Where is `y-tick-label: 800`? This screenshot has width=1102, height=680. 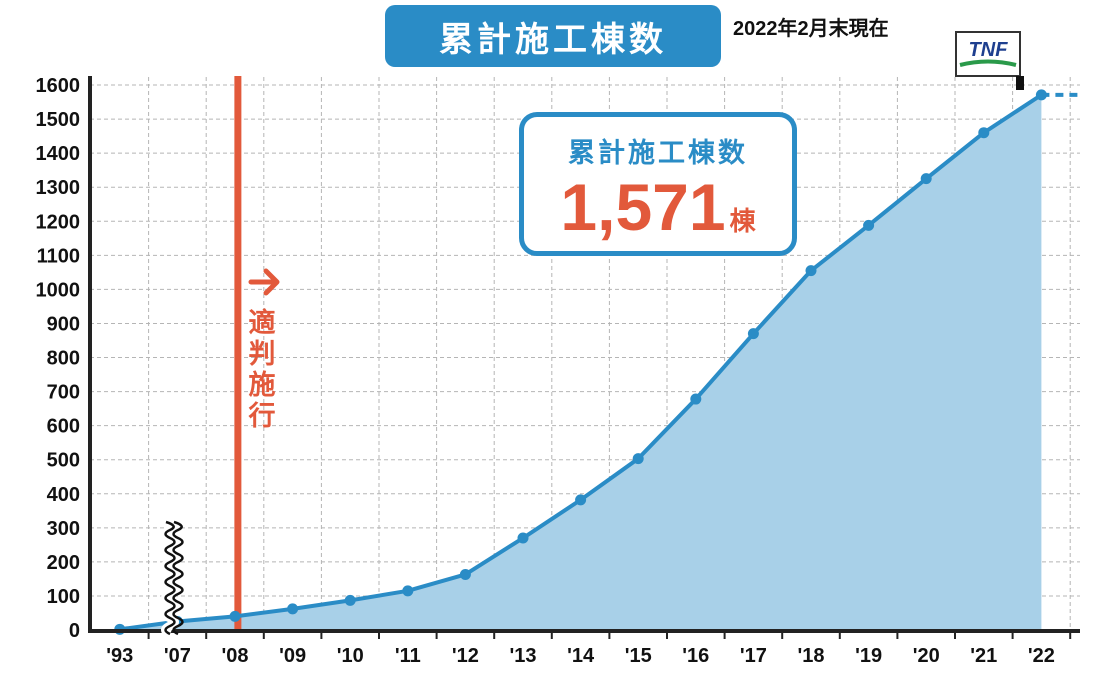
y-tick-label: 800 is located at coordinates (63, 359).